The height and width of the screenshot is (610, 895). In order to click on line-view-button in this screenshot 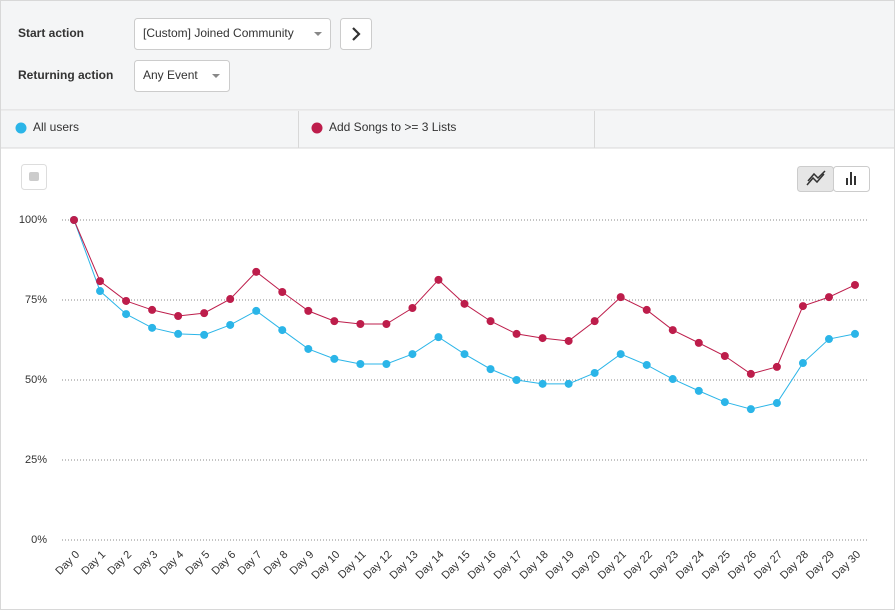, I will do `click(815, 179)`.